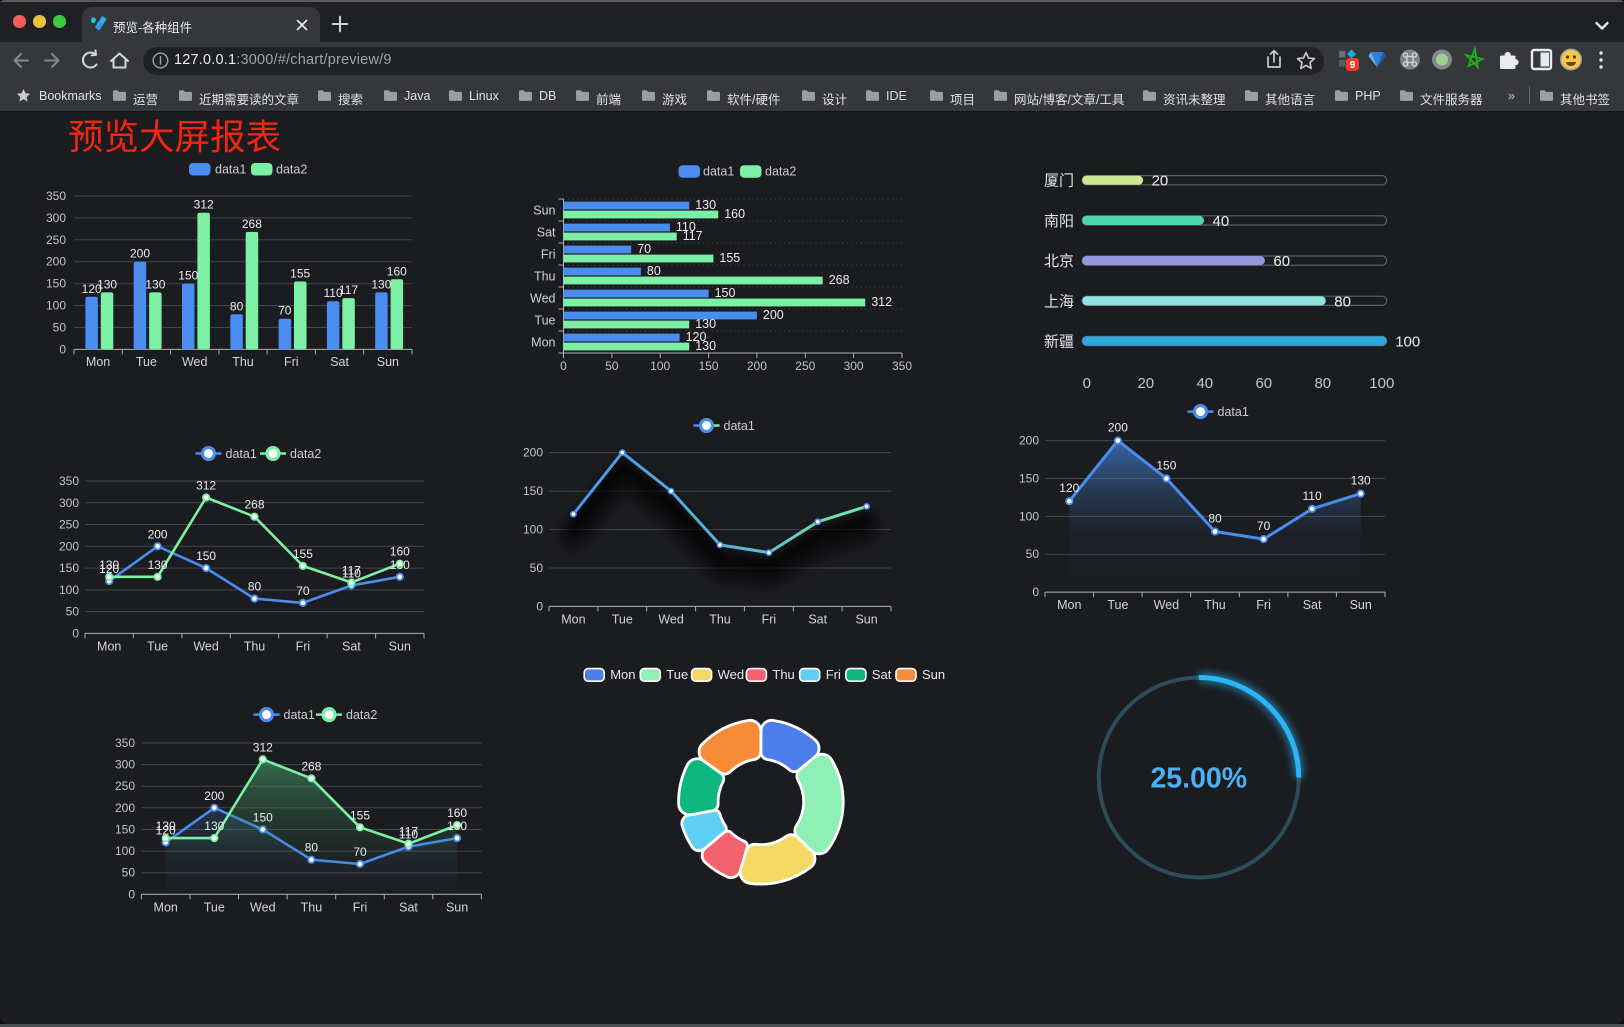 The width and height of the screenshot is (1624, 1027). I want to click on svg-text: 新疆, so click(1059, 342).